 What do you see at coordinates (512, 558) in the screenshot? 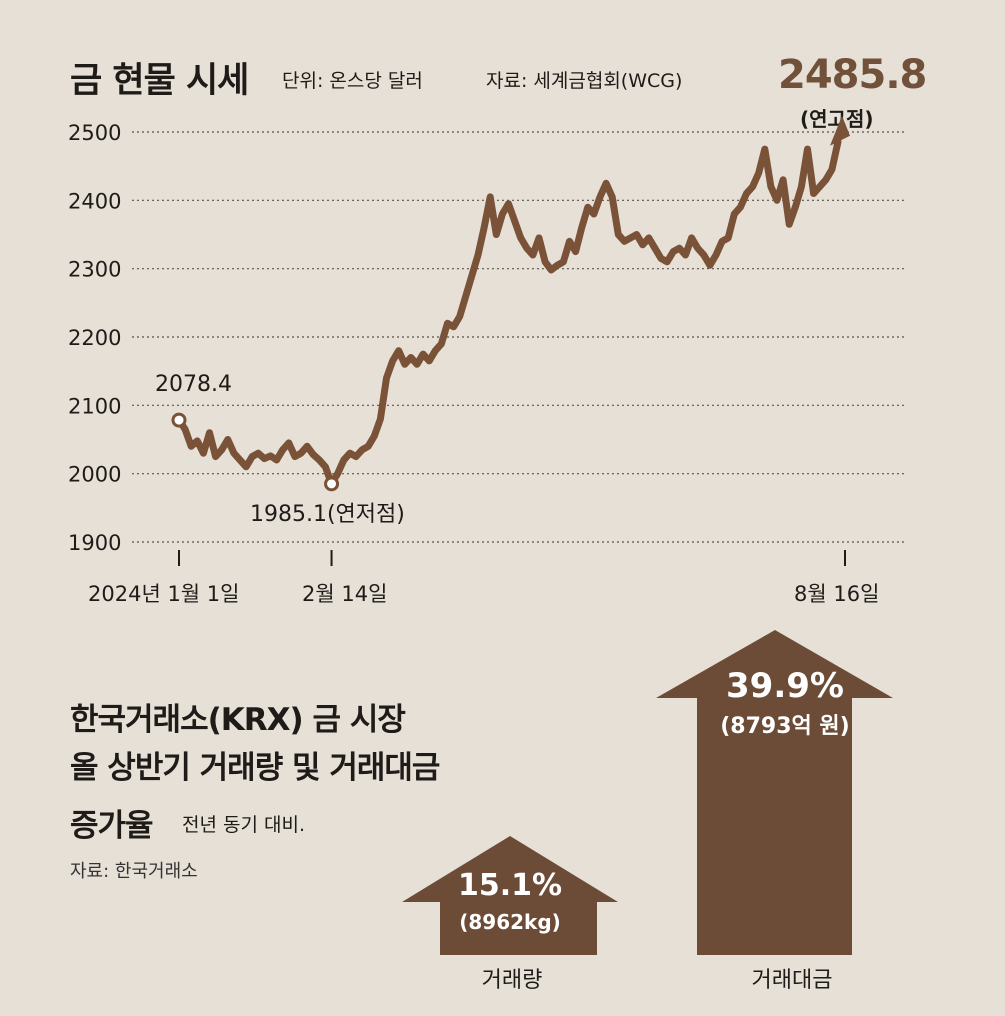
I see `x-tick-marks` at bounding box center [512, 558].